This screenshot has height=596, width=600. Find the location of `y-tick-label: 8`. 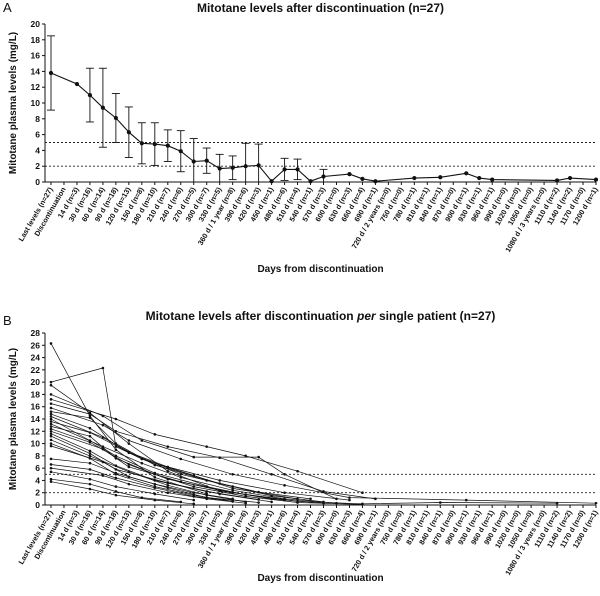

y-tick-label: 8 is located at coordinates (37, 456).